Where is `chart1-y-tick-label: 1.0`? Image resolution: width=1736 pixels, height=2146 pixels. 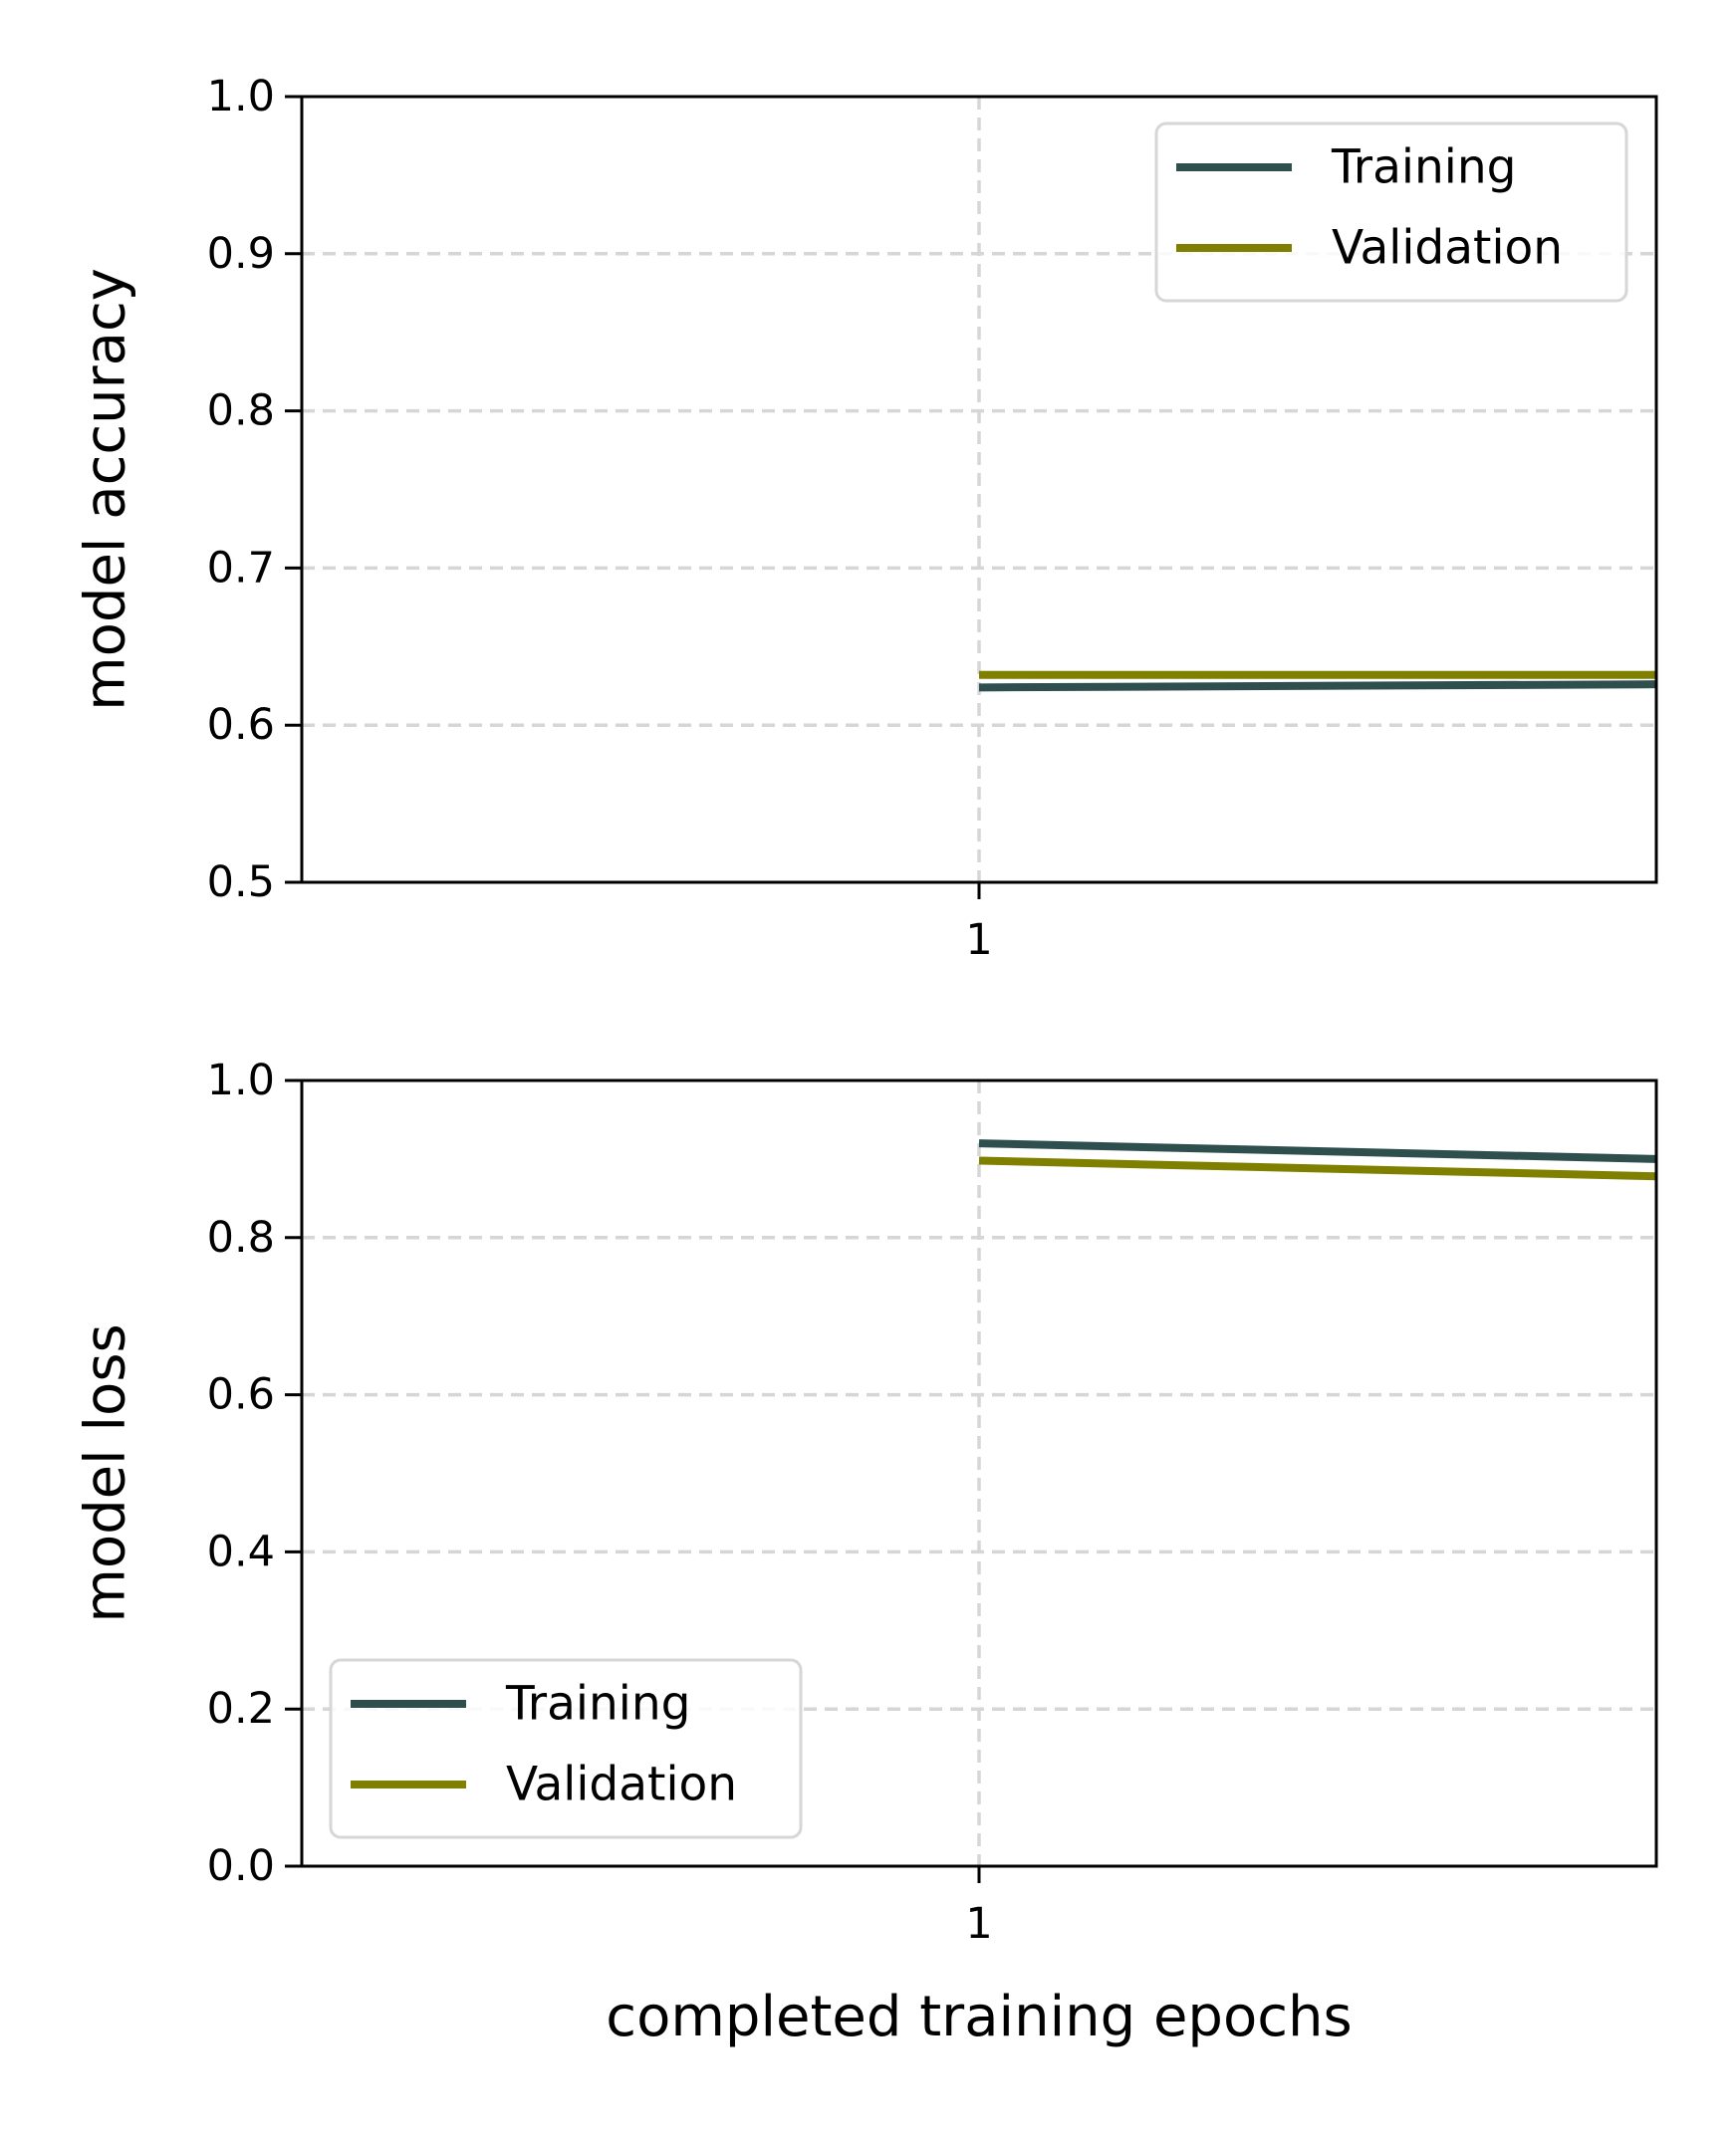
chart1-y-tick-label: 1.0 is located at coordinates (241, 1080).